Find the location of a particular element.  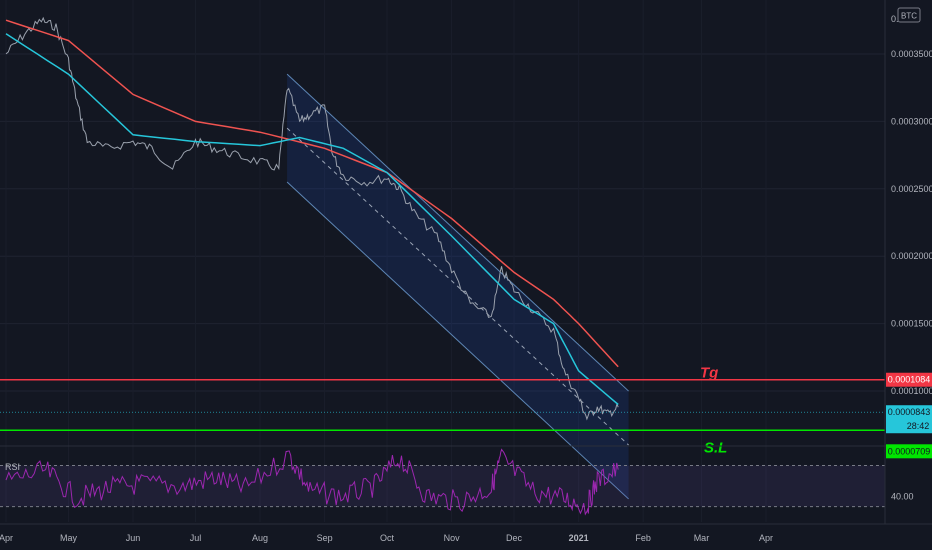

y-tick-label: 0.0002000 is located at coordinates (911, 256).